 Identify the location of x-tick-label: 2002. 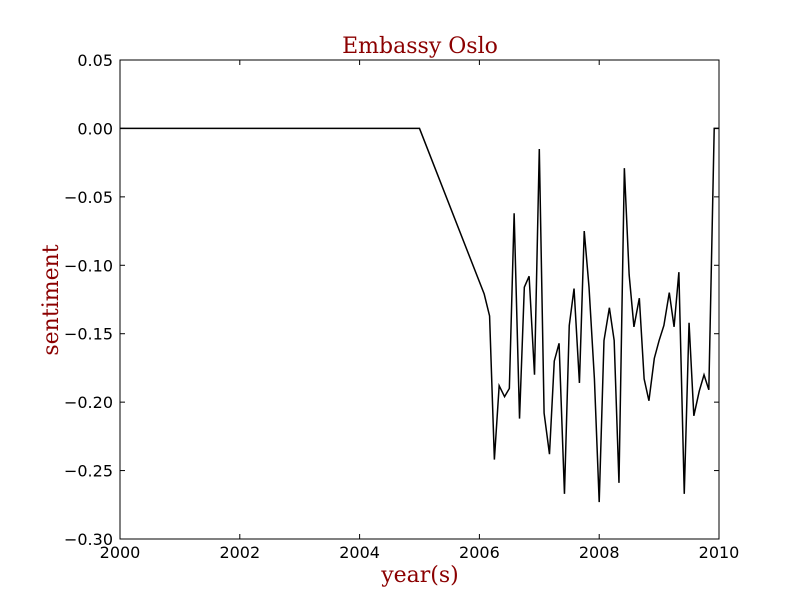
(239, 552).